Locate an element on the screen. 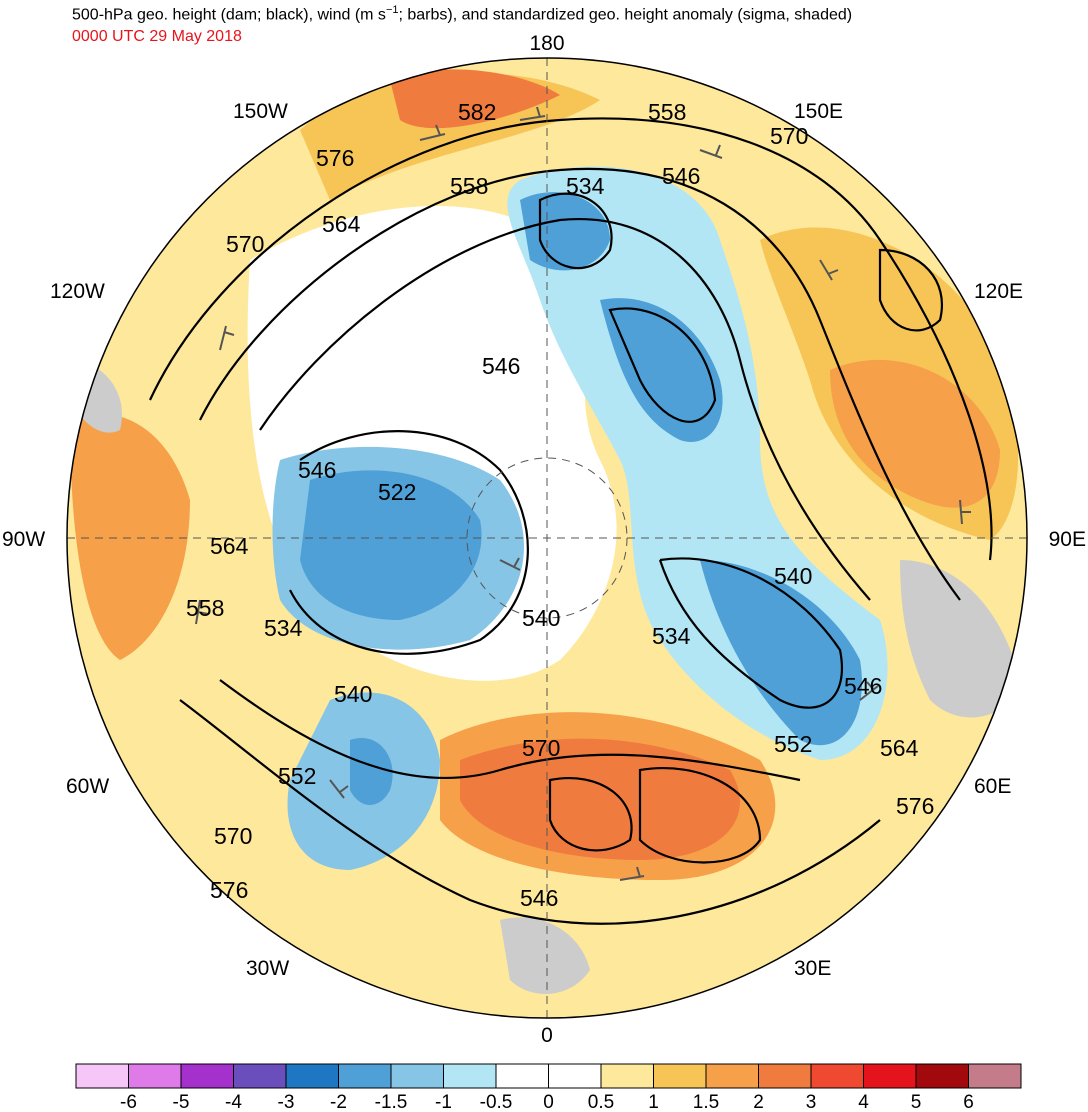 This screenshot has width=1088, height=1112. colorbar-tick-label: 5 is located at coordinates (916, 1102).